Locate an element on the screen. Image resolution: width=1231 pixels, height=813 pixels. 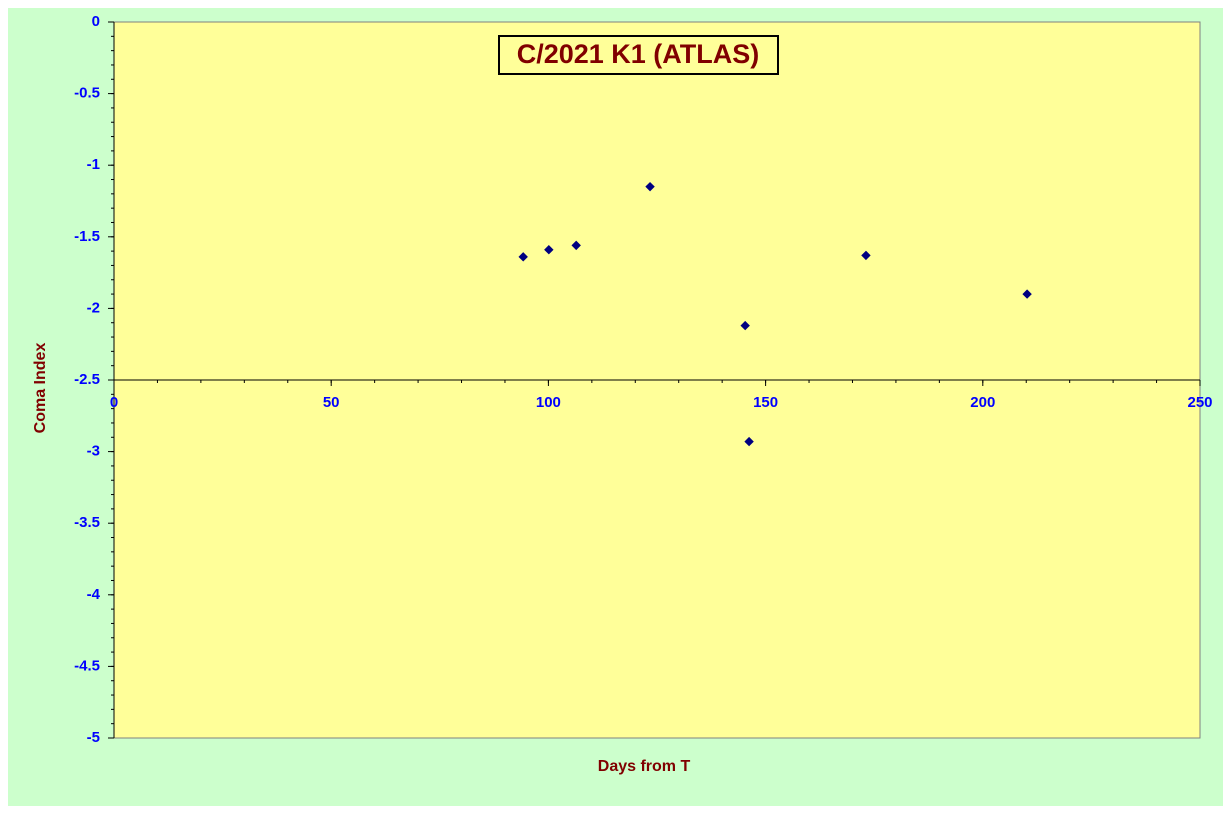
y-tick-label: -4.5 is located at coordinates (87, 665).